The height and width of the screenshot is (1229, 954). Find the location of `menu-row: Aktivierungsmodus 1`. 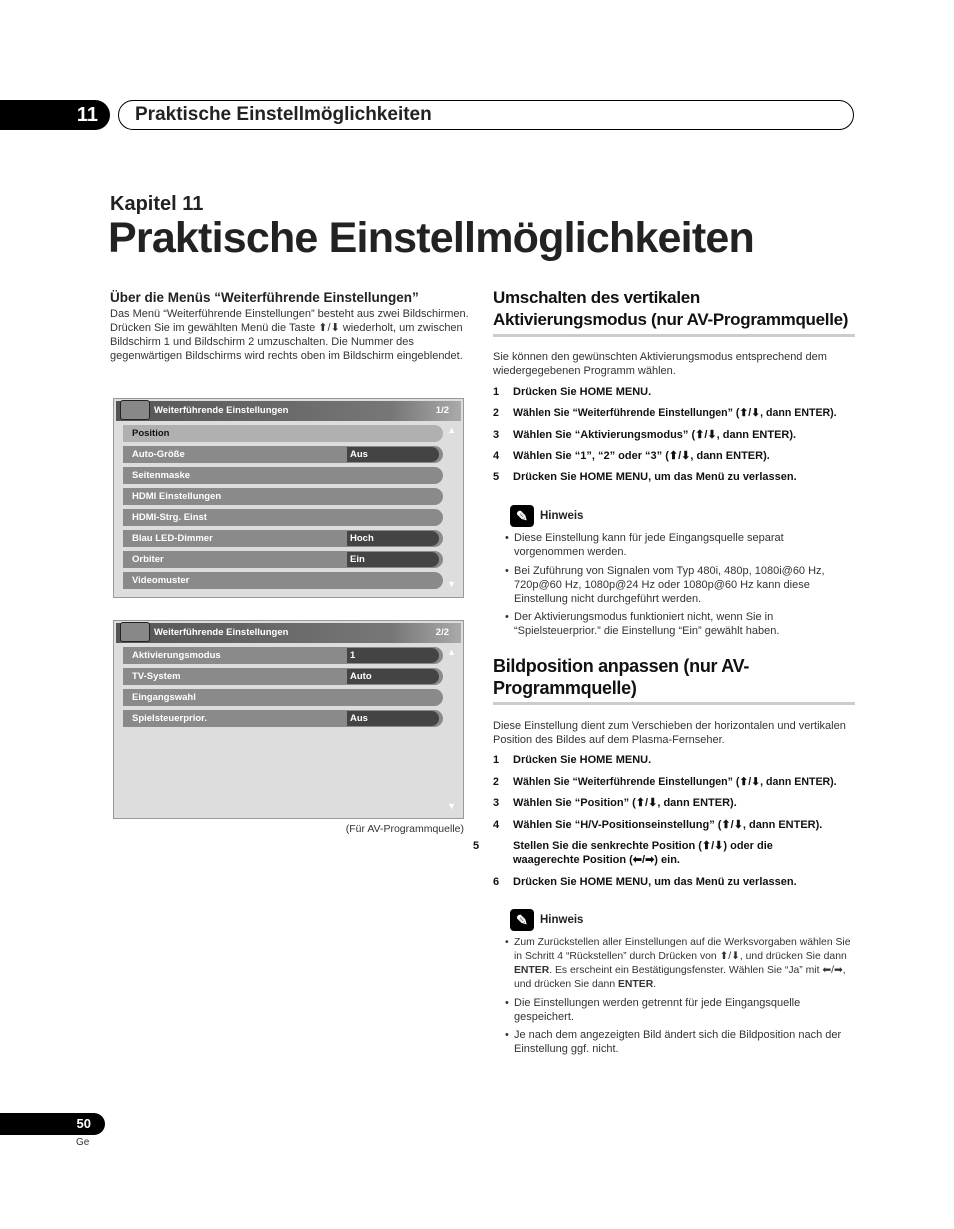

menu-row: Aktivierungsmodus 1 is located at coordinates (283, 655).